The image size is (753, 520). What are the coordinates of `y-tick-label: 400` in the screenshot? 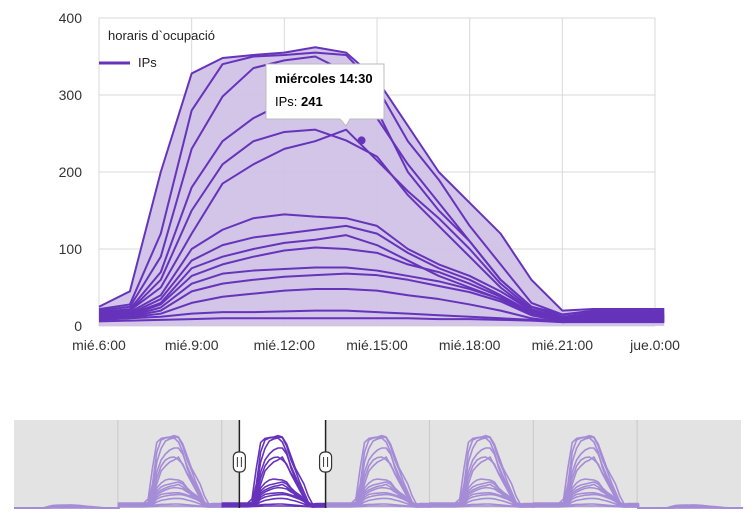 It's located at (71, 18).